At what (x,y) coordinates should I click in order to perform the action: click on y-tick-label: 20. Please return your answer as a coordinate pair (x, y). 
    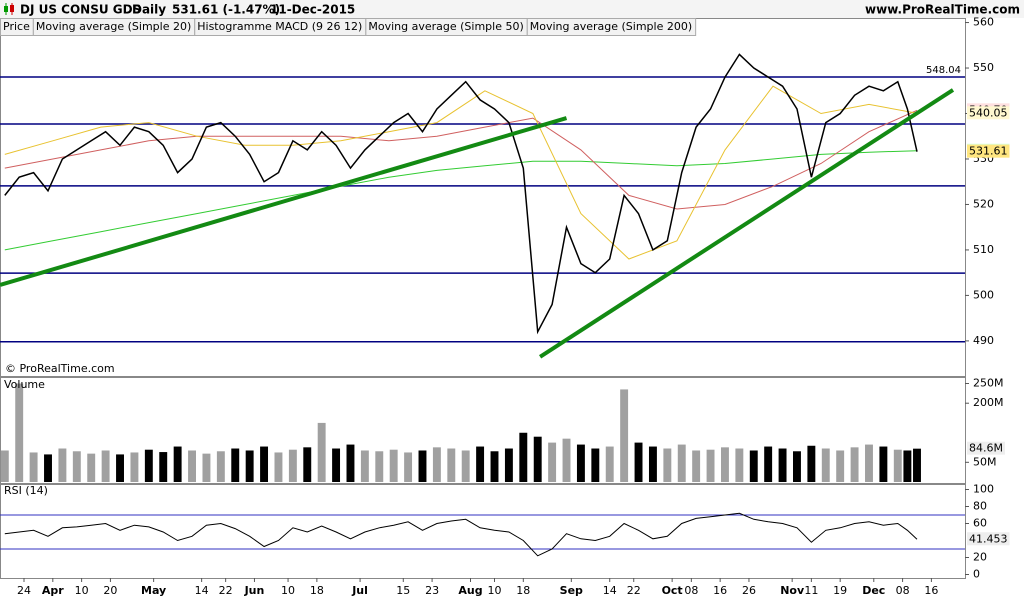
    Looking at the image, I should click on (980, 557).